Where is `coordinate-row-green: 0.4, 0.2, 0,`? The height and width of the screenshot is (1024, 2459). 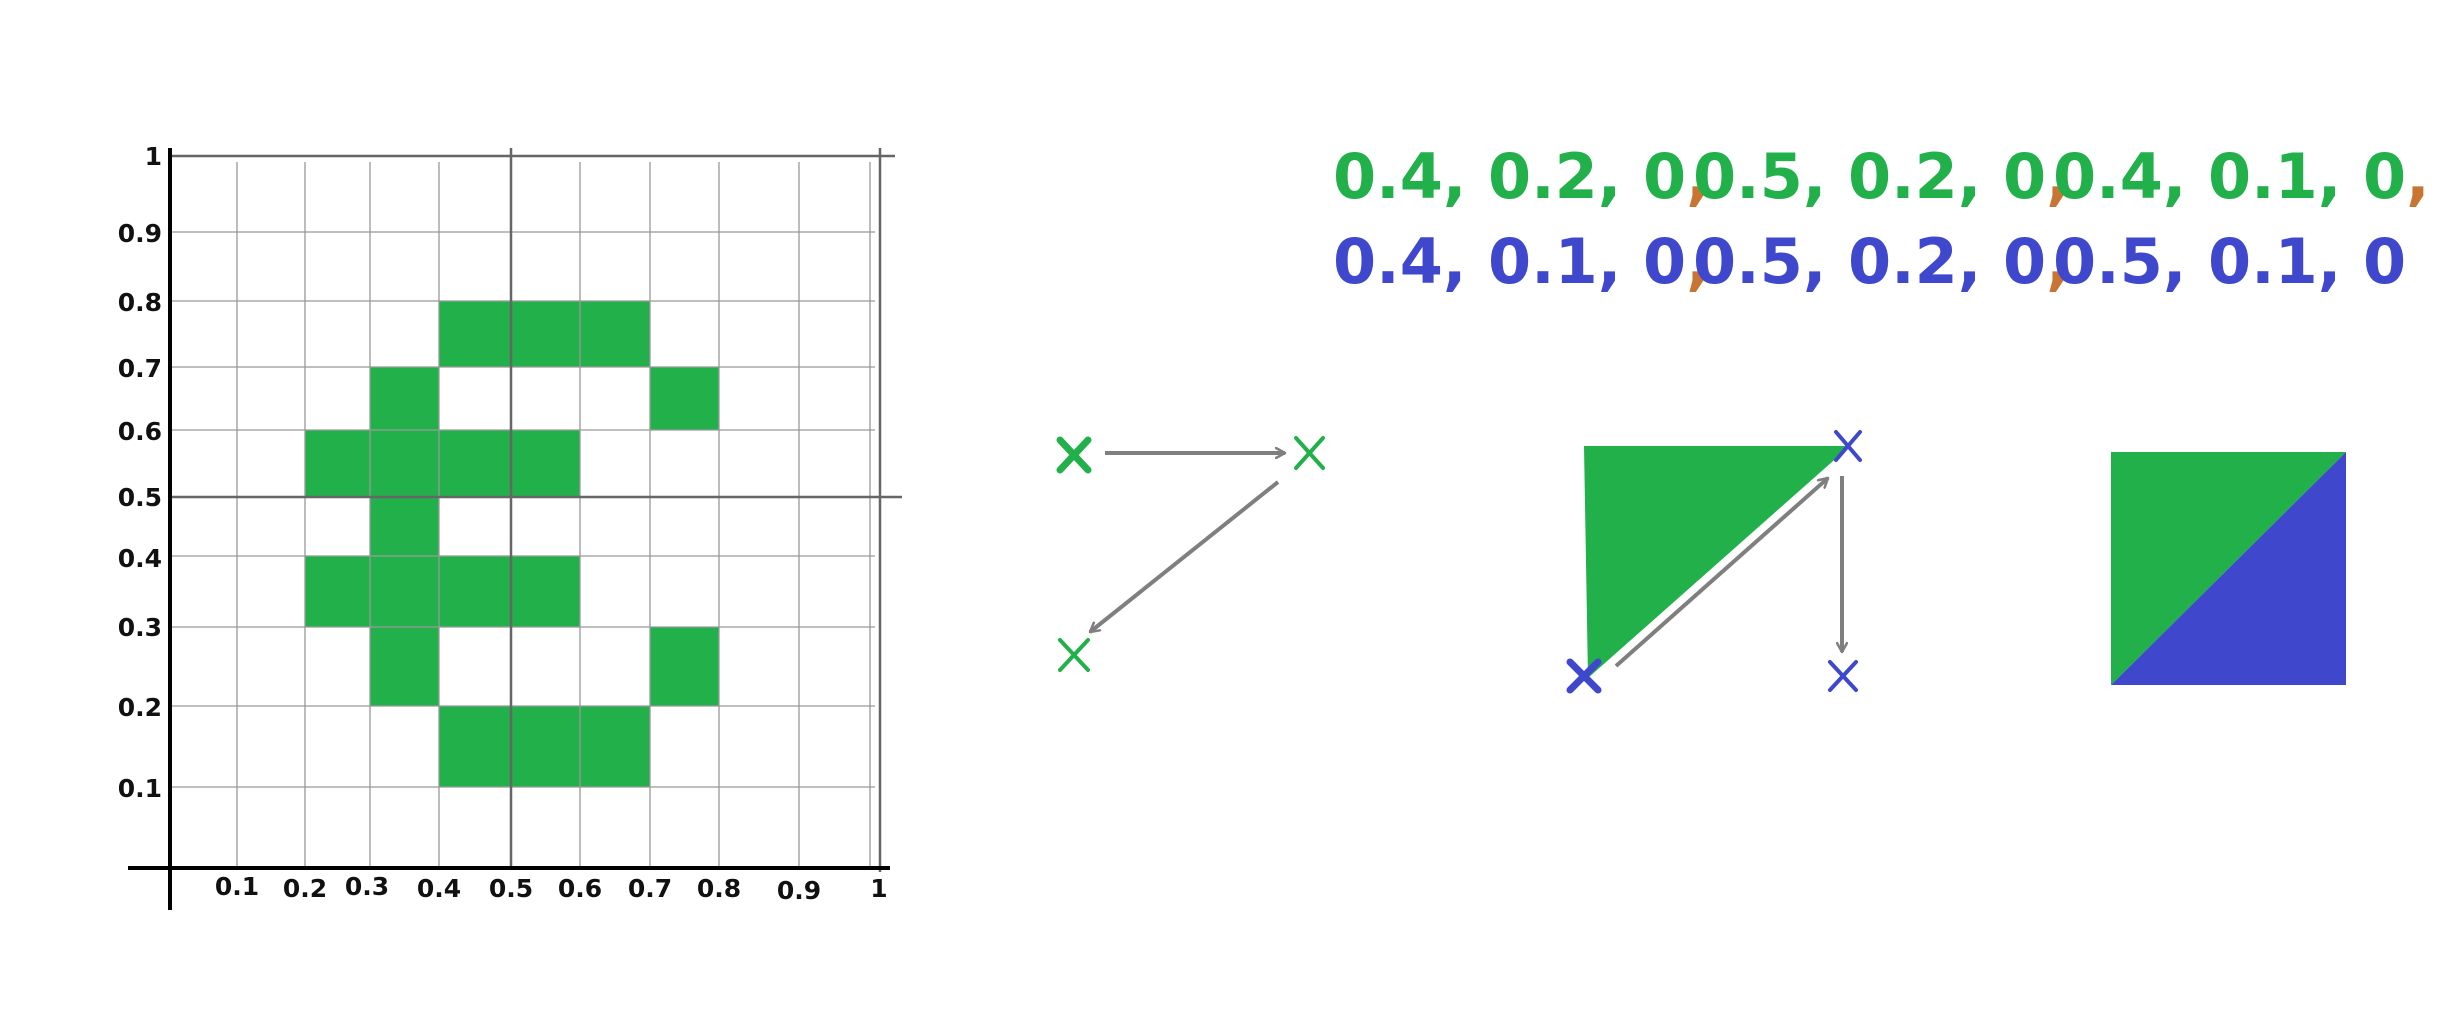 coordinate-row-green: 0.4, 0.2, 0, is located at coordinates (1521, 176).